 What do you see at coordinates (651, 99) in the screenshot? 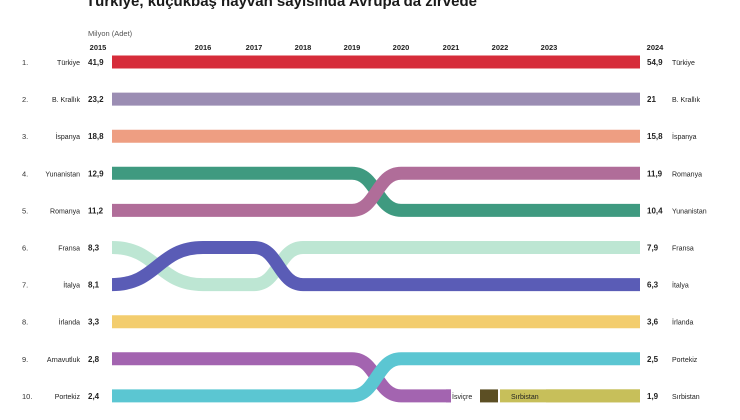
I see `right-value-label: 21` at bounding box center [651, 99].